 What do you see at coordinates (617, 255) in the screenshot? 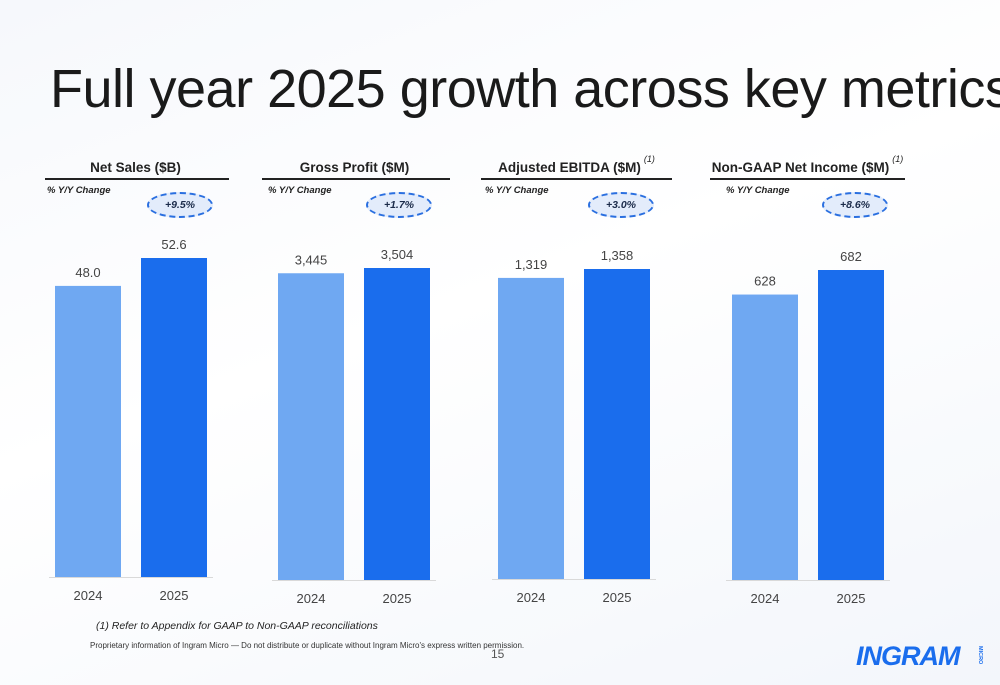
I see `data-label: 1,358` at bounding box center [617, 255].